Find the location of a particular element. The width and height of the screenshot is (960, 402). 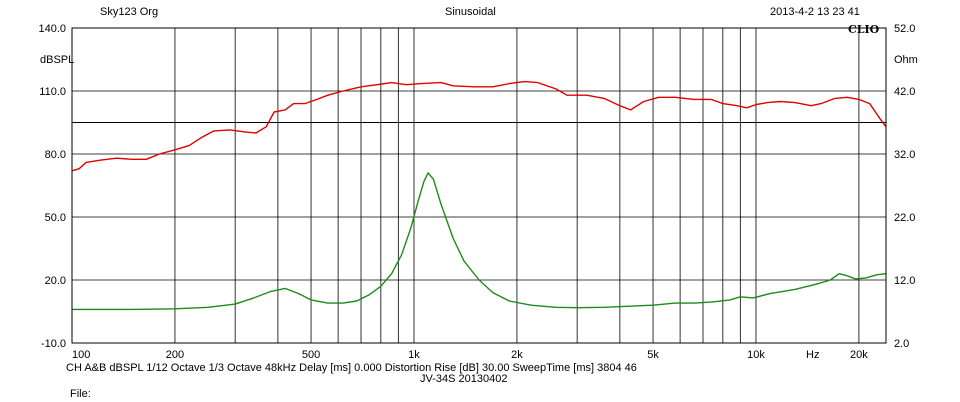

footer-file-label: File: is located at coordinates (80, 394).